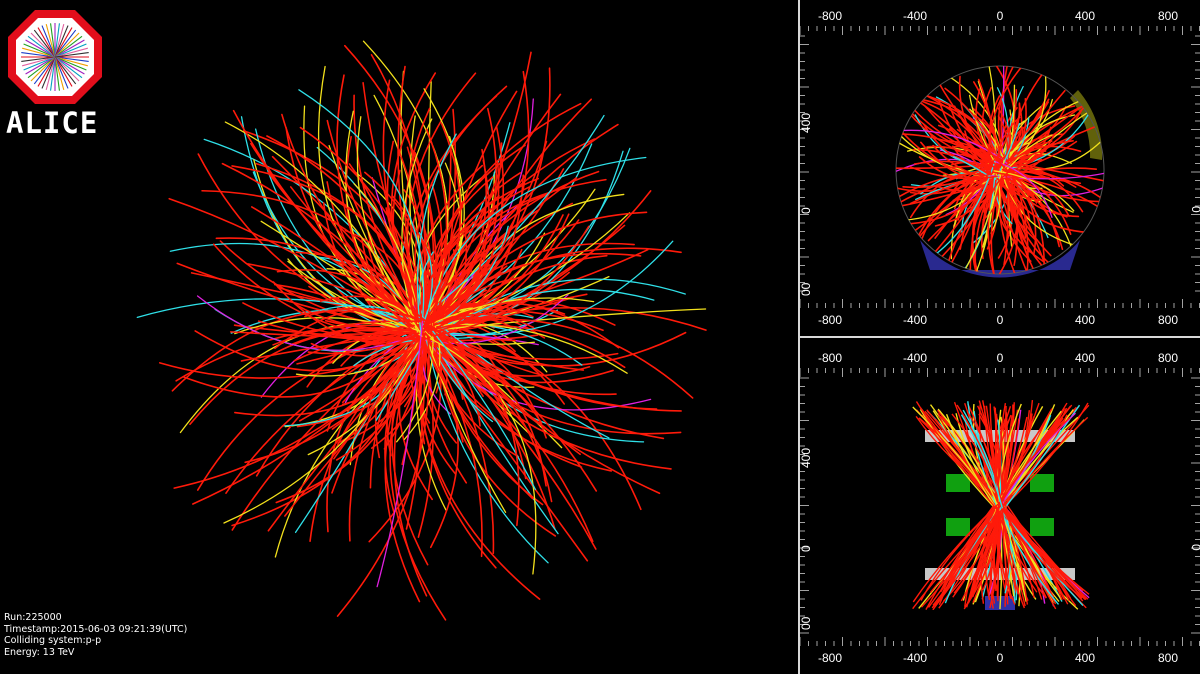  I want to click on rphi-right-tick-label: 0, so click(1194, 209).